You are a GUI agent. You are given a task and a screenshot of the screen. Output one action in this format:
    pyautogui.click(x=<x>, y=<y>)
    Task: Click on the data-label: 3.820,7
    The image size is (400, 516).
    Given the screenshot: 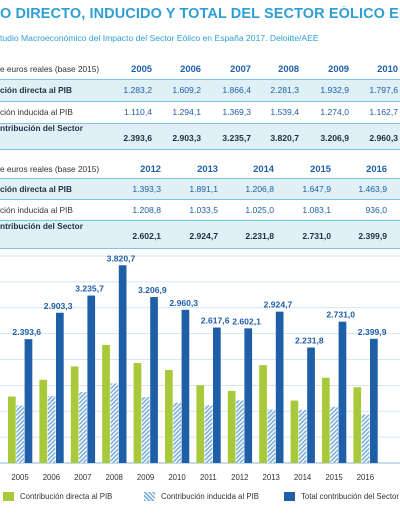 What is the action you would take?
    pyautogui.click(x=121, y=258)
    